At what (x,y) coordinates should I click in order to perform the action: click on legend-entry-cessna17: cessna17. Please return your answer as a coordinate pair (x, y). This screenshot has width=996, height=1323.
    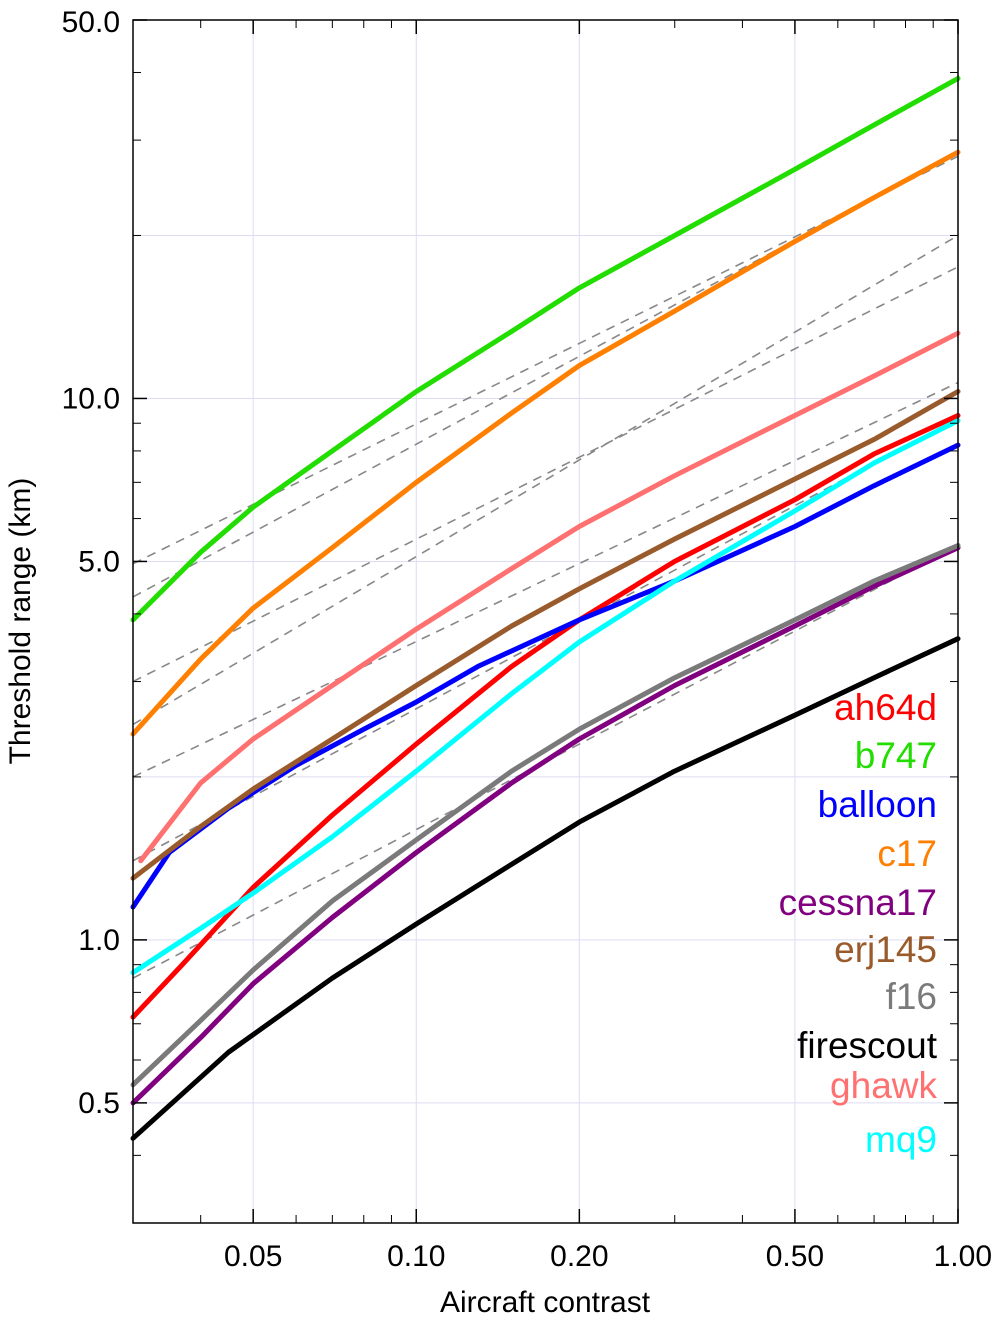
    Looking at the image, I should click on (858, 902).